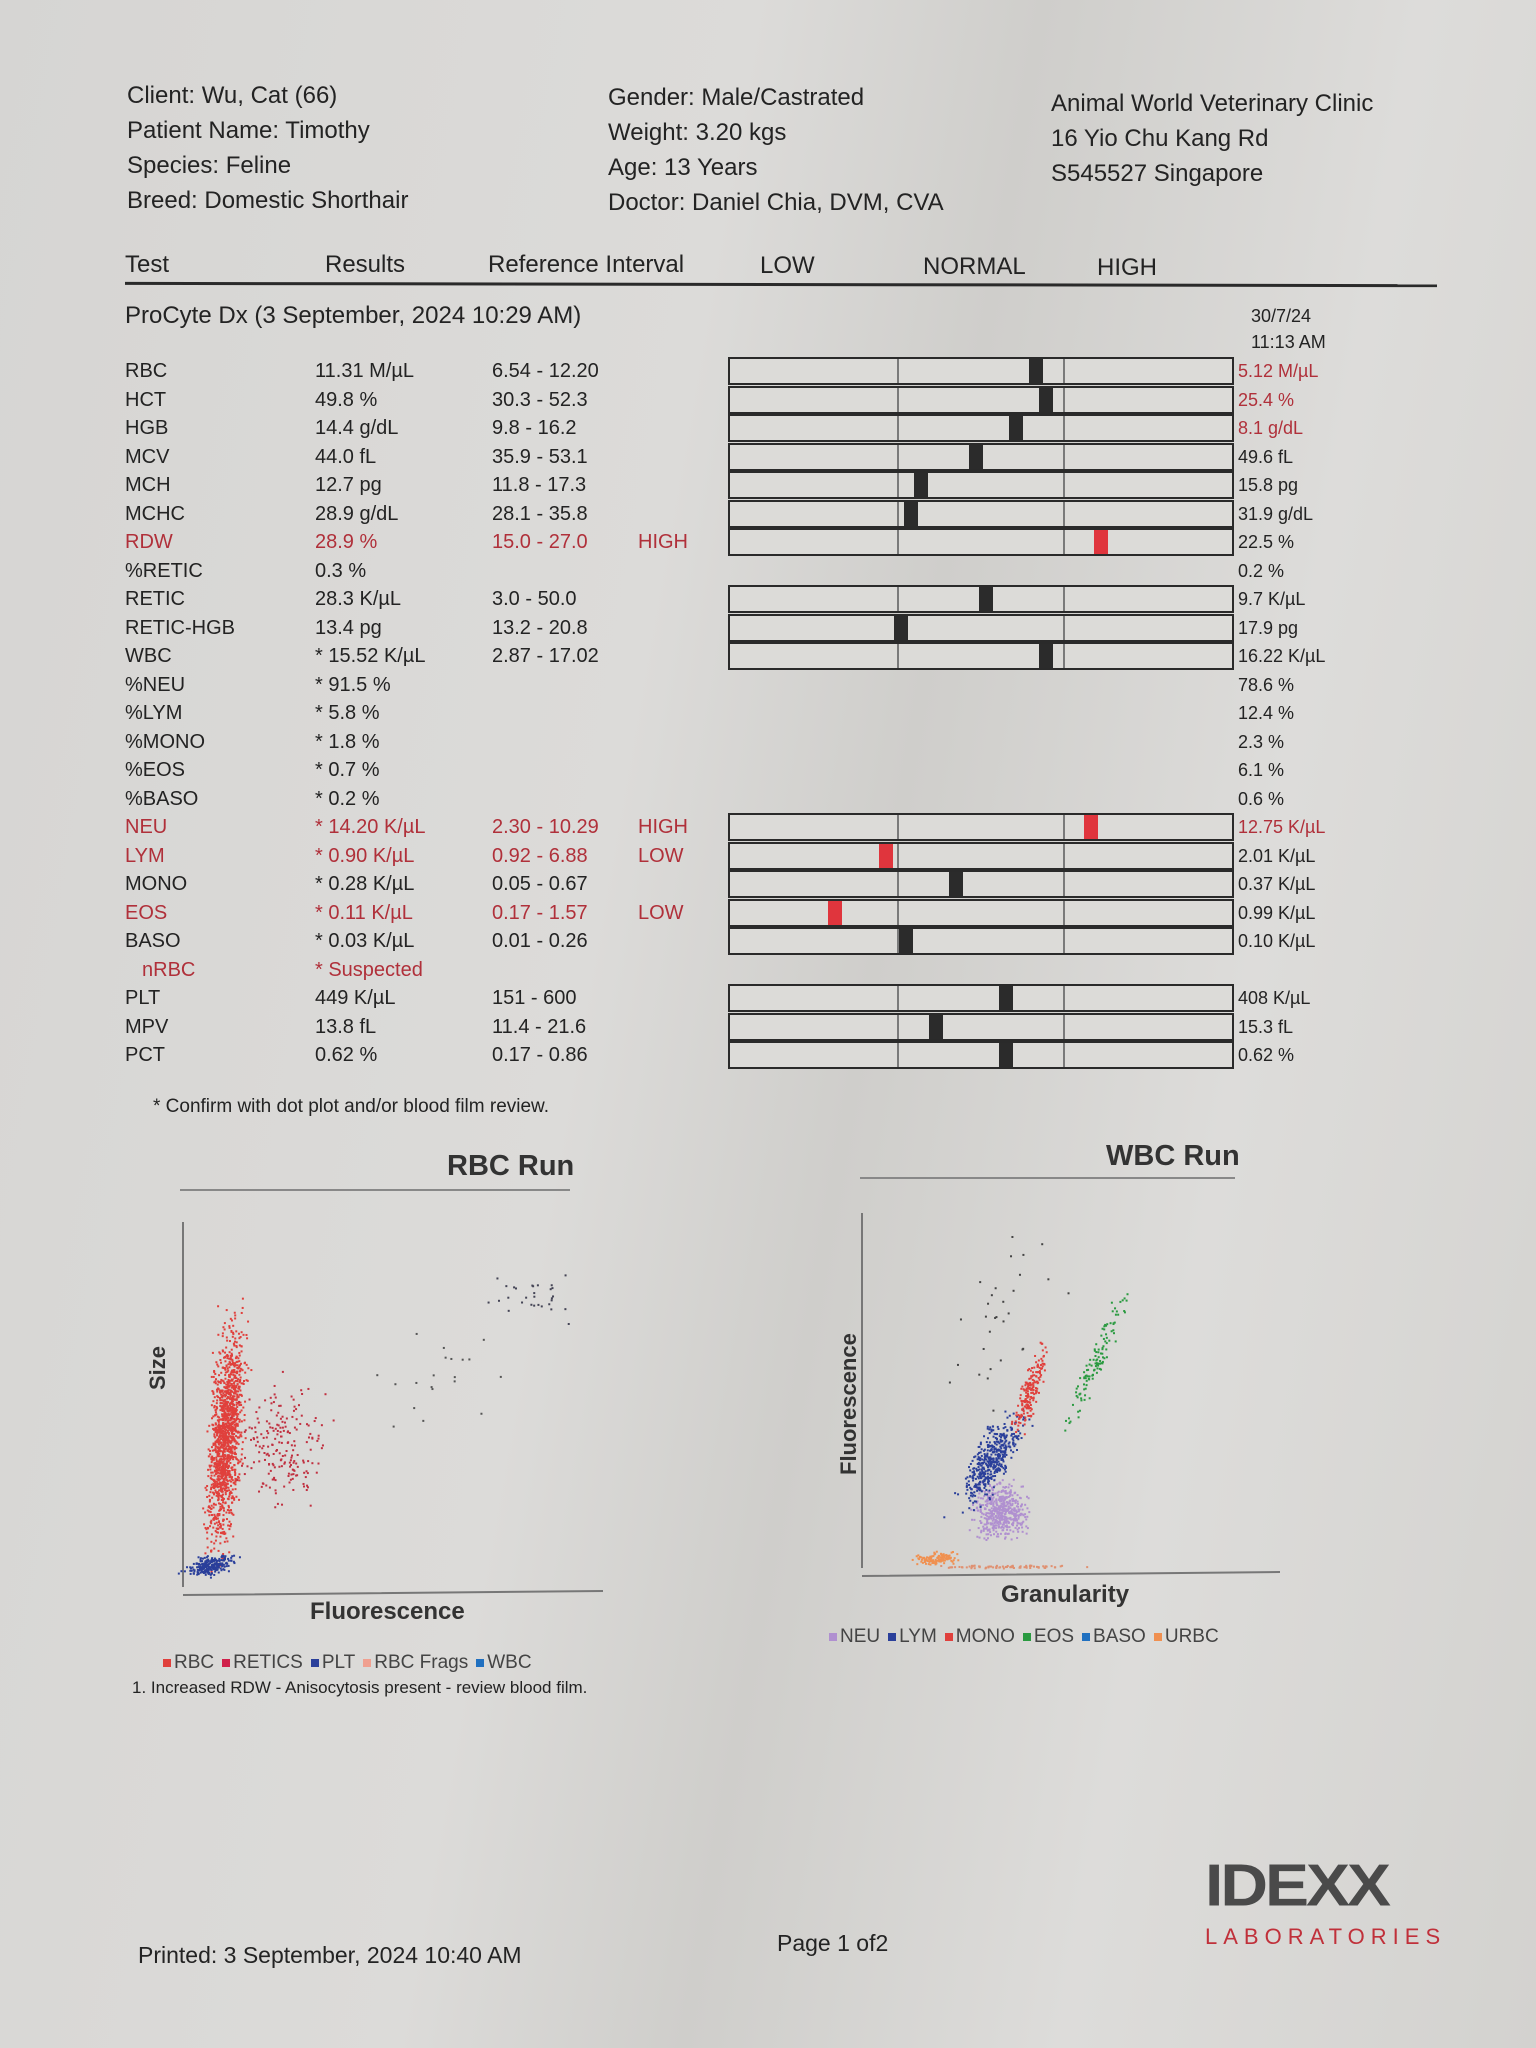 The height and width of the screenshot is (2048, 1536). I want to click on legend-item: RBC Frags, so click(415, 1662).